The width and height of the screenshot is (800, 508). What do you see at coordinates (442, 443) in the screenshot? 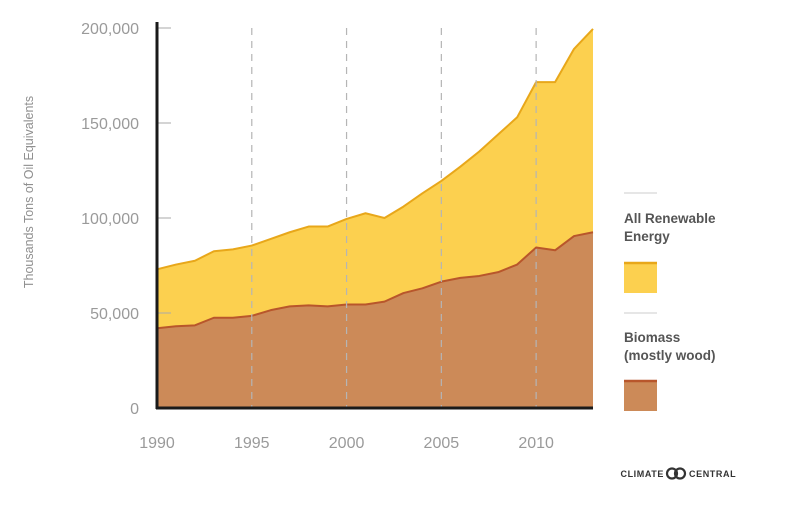
I see `xtick-label-2005: 2005` at bounding box center [442, 443].